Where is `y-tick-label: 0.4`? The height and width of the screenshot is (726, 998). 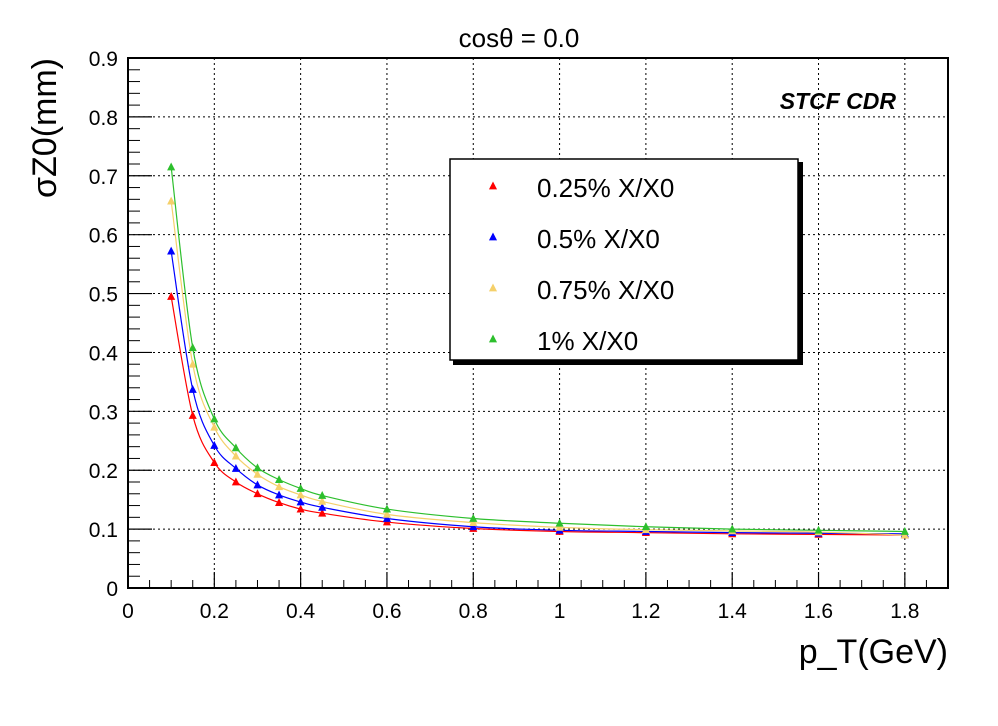
y-tick-label: 0.4 is located at coordinates (104, 353).